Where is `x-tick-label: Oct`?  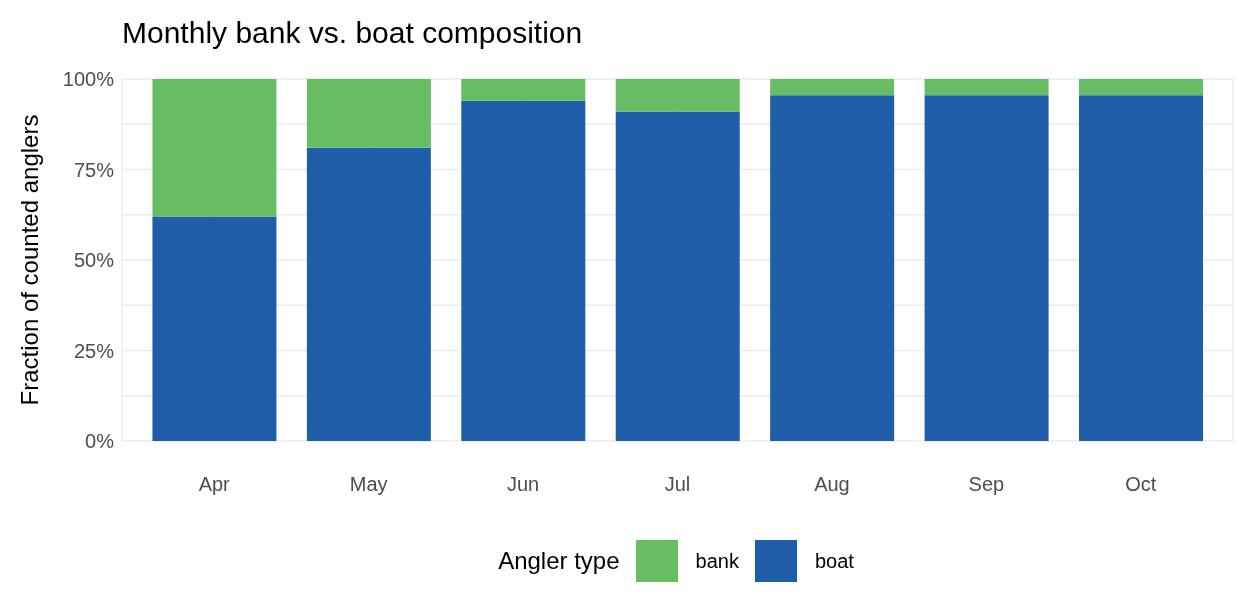
x-tick-label: Oct is located at coordinates (1141, 484).